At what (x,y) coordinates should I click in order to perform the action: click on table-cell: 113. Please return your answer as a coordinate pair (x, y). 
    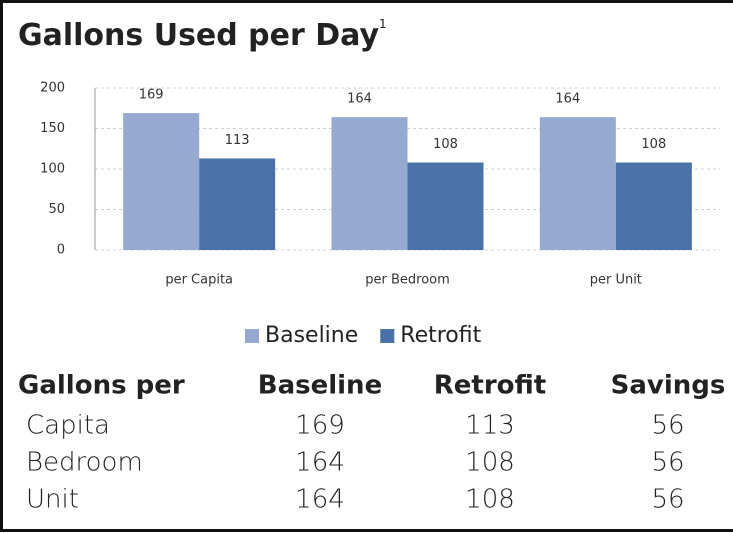
    Looking at the image, I should click on (490, 426).